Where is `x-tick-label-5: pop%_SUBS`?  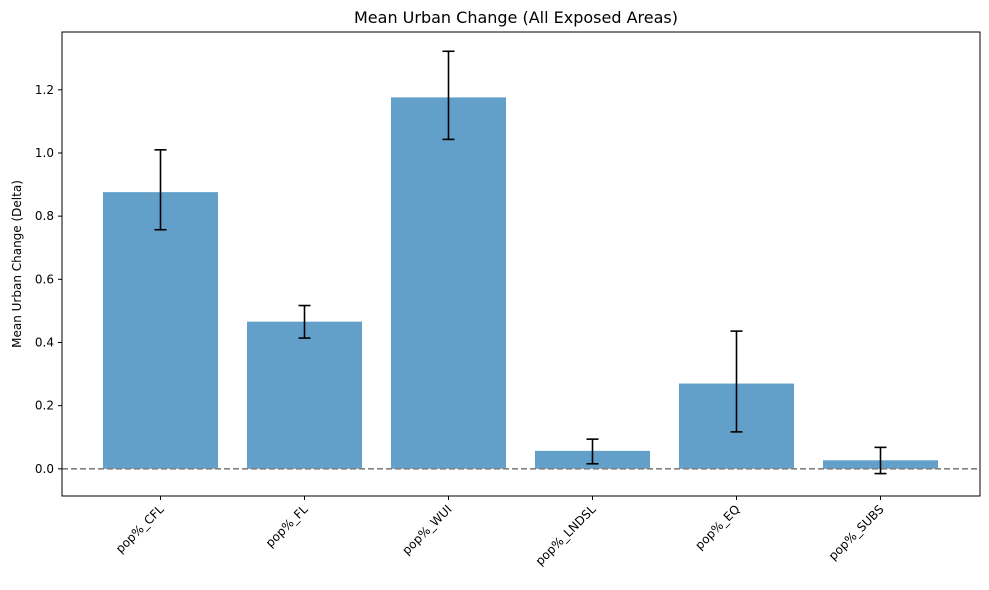
x-tick-label-5: pop%_SUBS is located at coordinates (856, 532).